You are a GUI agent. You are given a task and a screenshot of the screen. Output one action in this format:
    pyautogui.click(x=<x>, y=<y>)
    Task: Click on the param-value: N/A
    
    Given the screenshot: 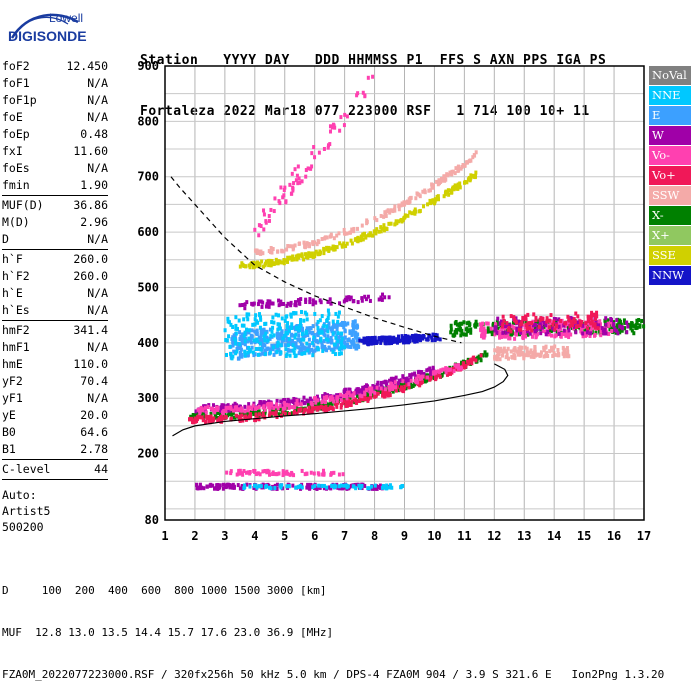 What is the action you would take?
    pyautogui.click(x=97, y=100)
    